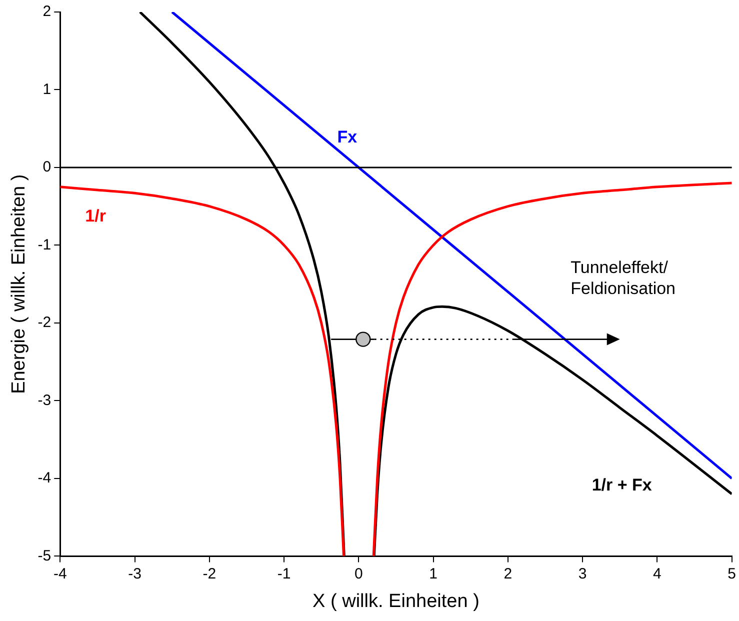 The width and height of the screenshot is (739, 621). What do you see at coordinates (47, 89) in the screenshot?
I see `y-tick-label: 1` at bounding box center [47, 89].